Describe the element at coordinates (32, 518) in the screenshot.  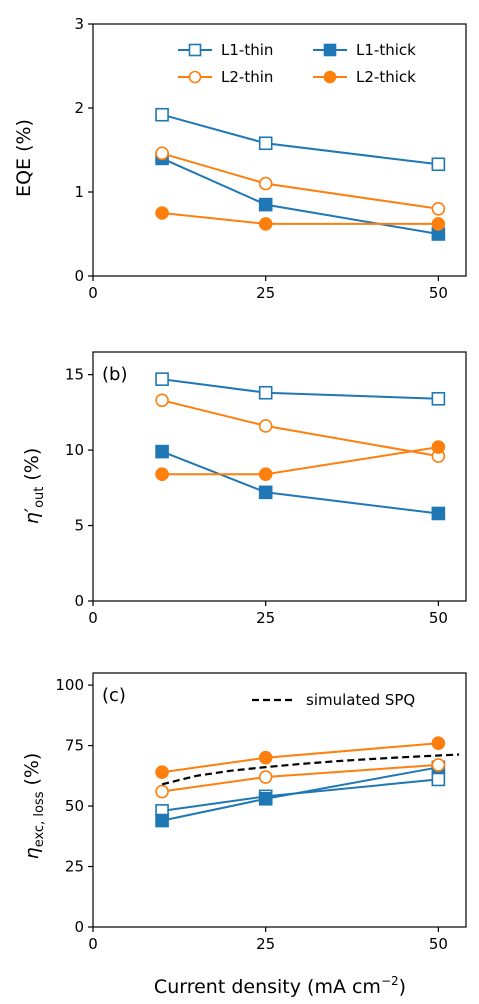
I see `ylabel-b-symbol: η` at that location.